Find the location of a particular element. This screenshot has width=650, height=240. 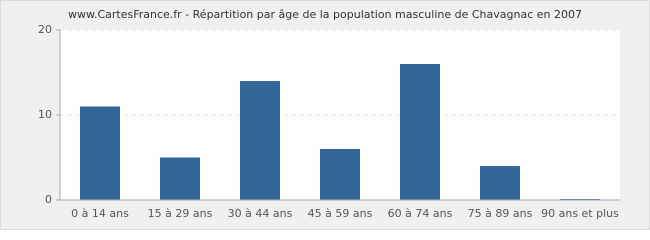

y-tick-label: 20 is located at coordinates (45, 29).